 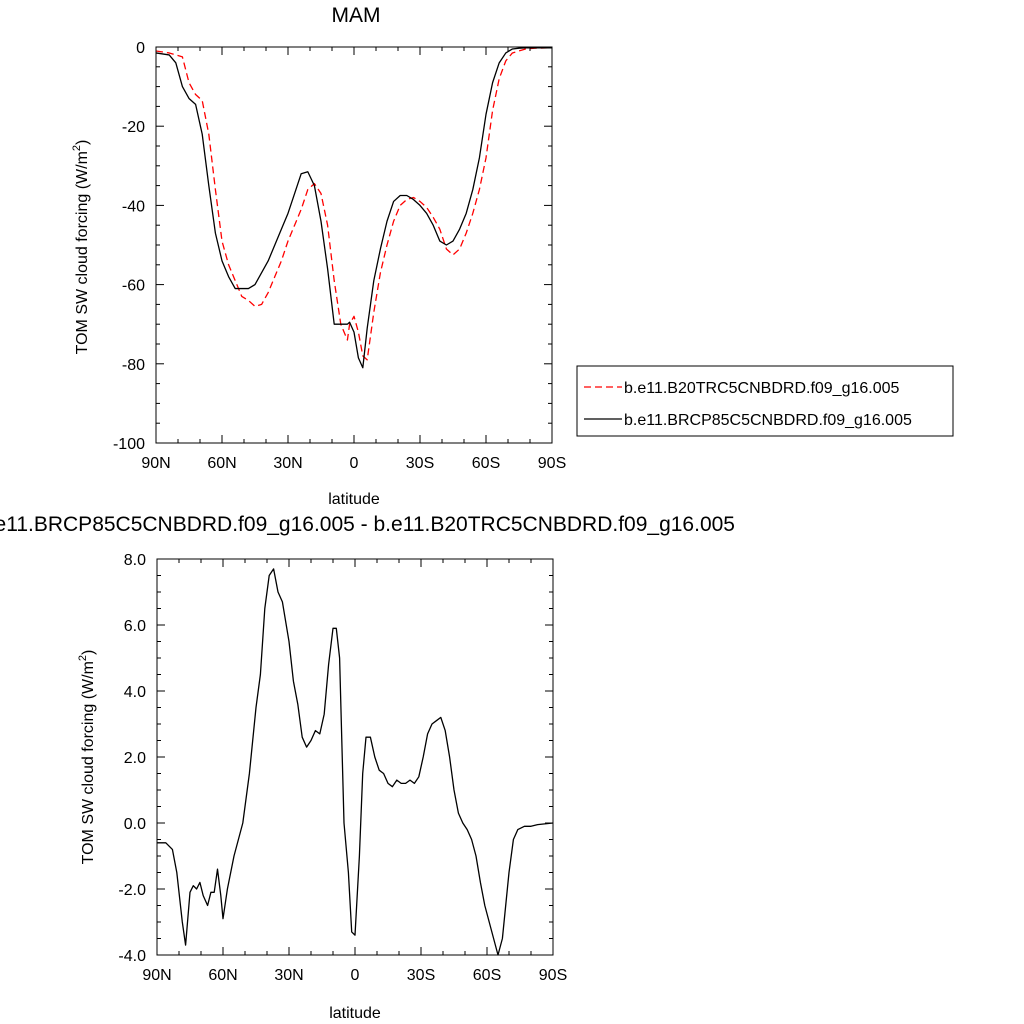 I want to click on y-axis-title-top-main: TOM SW cloud forcing (W/m, so click(x=82, y=252).